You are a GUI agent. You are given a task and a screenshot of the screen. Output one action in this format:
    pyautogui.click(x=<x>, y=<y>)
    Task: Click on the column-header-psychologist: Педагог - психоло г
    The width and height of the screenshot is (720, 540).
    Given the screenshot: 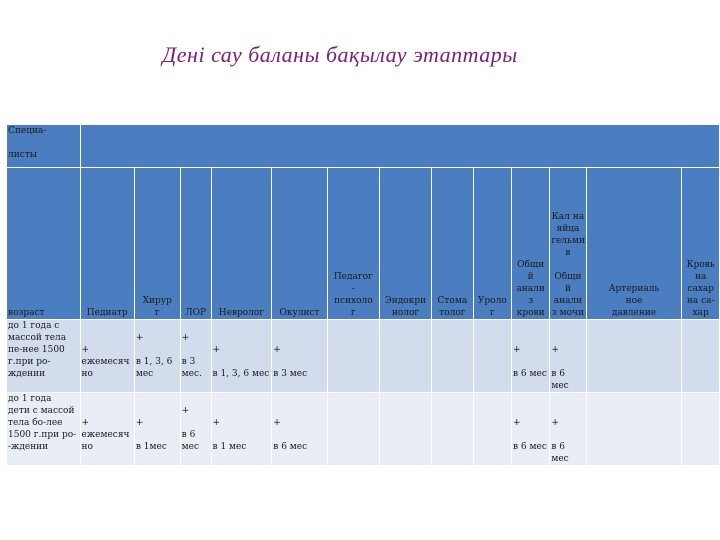 What is the action you would take?
    pyautogui.click(x=353, y=243)
    